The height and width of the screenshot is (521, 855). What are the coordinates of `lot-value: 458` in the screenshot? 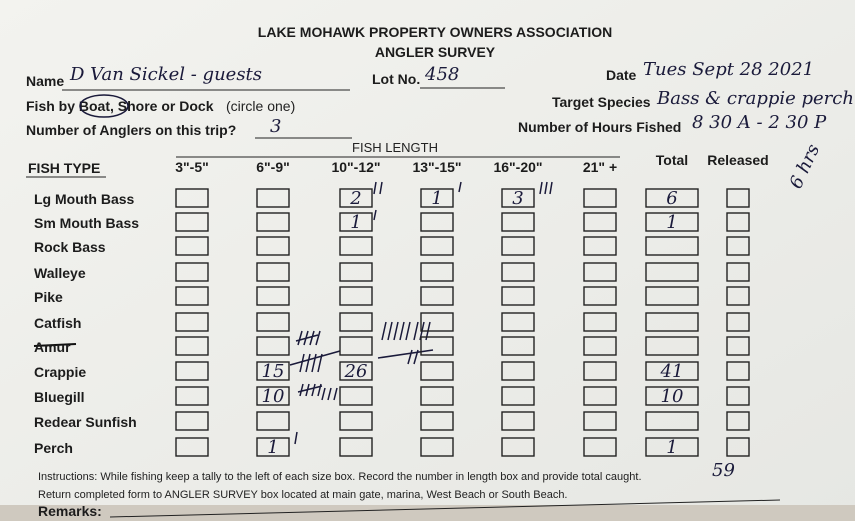 It's located at (441, 74).